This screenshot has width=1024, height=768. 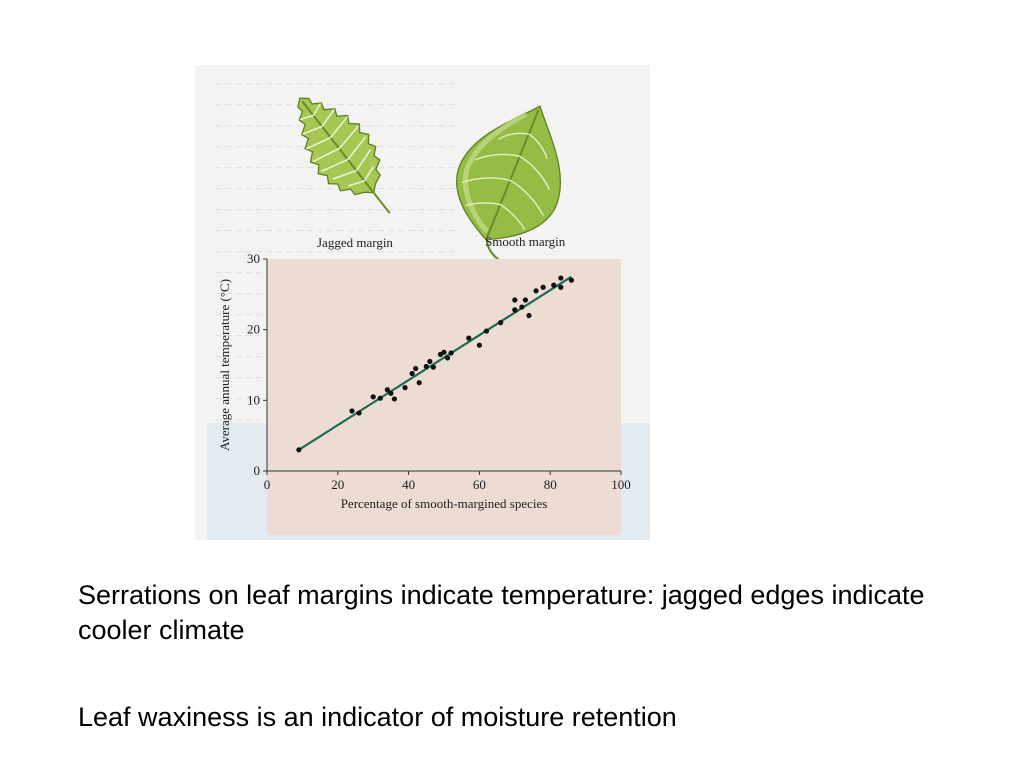 I want to click on smooth-margin-label: Smooth margin, so click(x=525, y=241).